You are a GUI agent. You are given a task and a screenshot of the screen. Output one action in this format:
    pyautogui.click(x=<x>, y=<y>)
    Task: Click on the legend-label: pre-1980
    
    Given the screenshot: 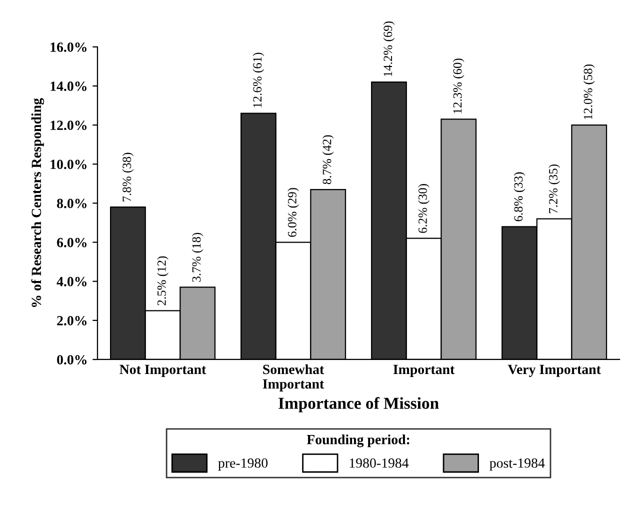 What is the action you would take?
    pyautogui.click(x=243, y=464)
    